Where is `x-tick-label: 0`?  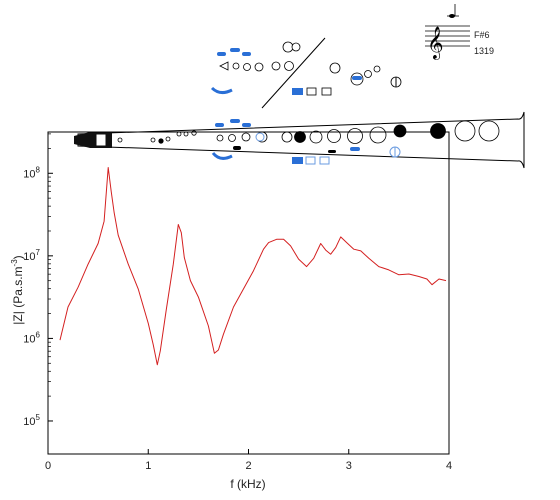 x-tick-label: 0 is located at coordinates (48, 466).